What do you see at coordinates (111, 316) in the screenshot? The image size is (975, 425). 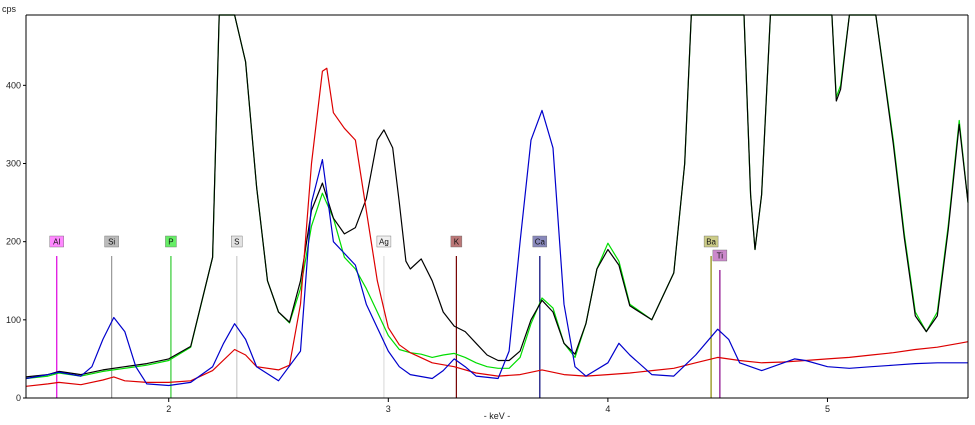 I see `element-marker-si: Si` at bounding box center [111, 316].